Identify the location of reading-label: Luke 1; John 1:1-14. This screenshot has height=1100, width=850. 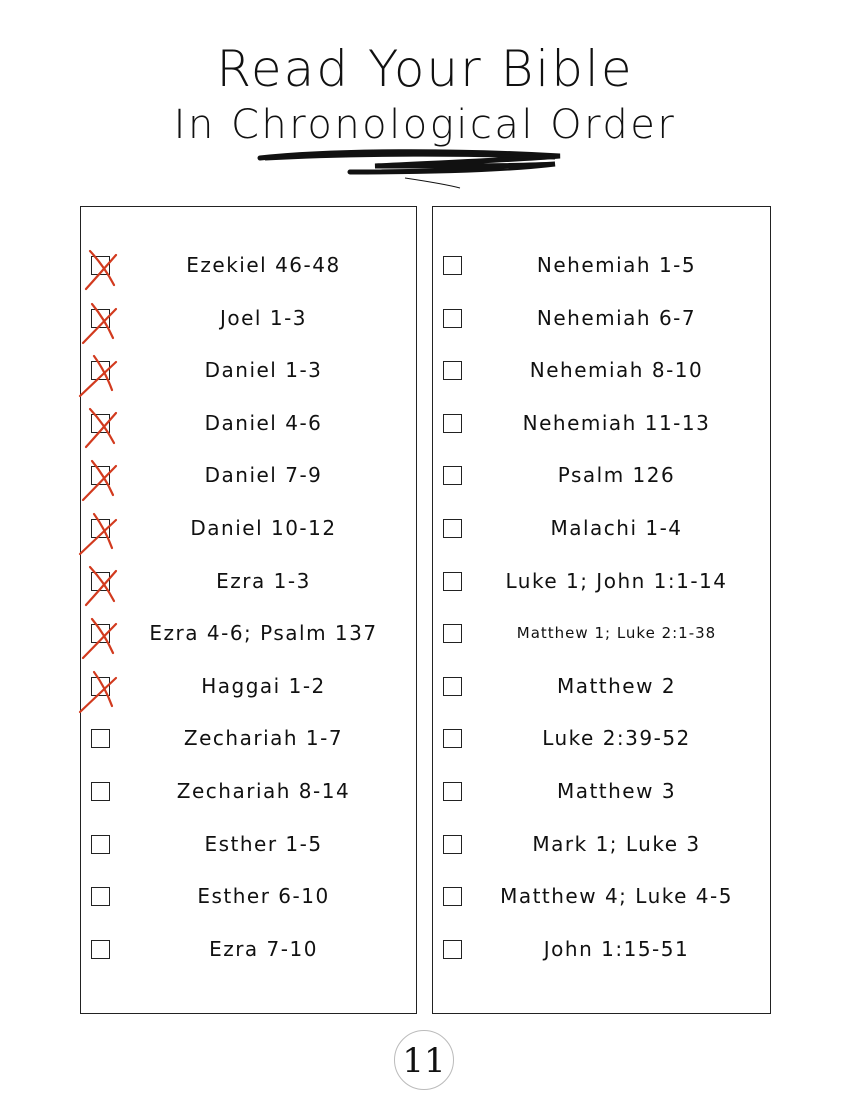
(616, 580).